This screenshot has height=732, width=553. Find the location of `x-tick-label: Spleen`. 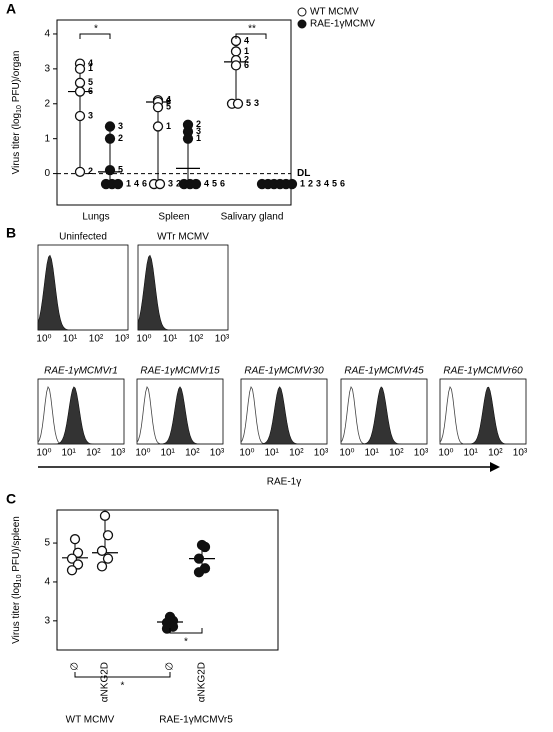

x-tick-label: Spleen is located at coordinates (173, 217).